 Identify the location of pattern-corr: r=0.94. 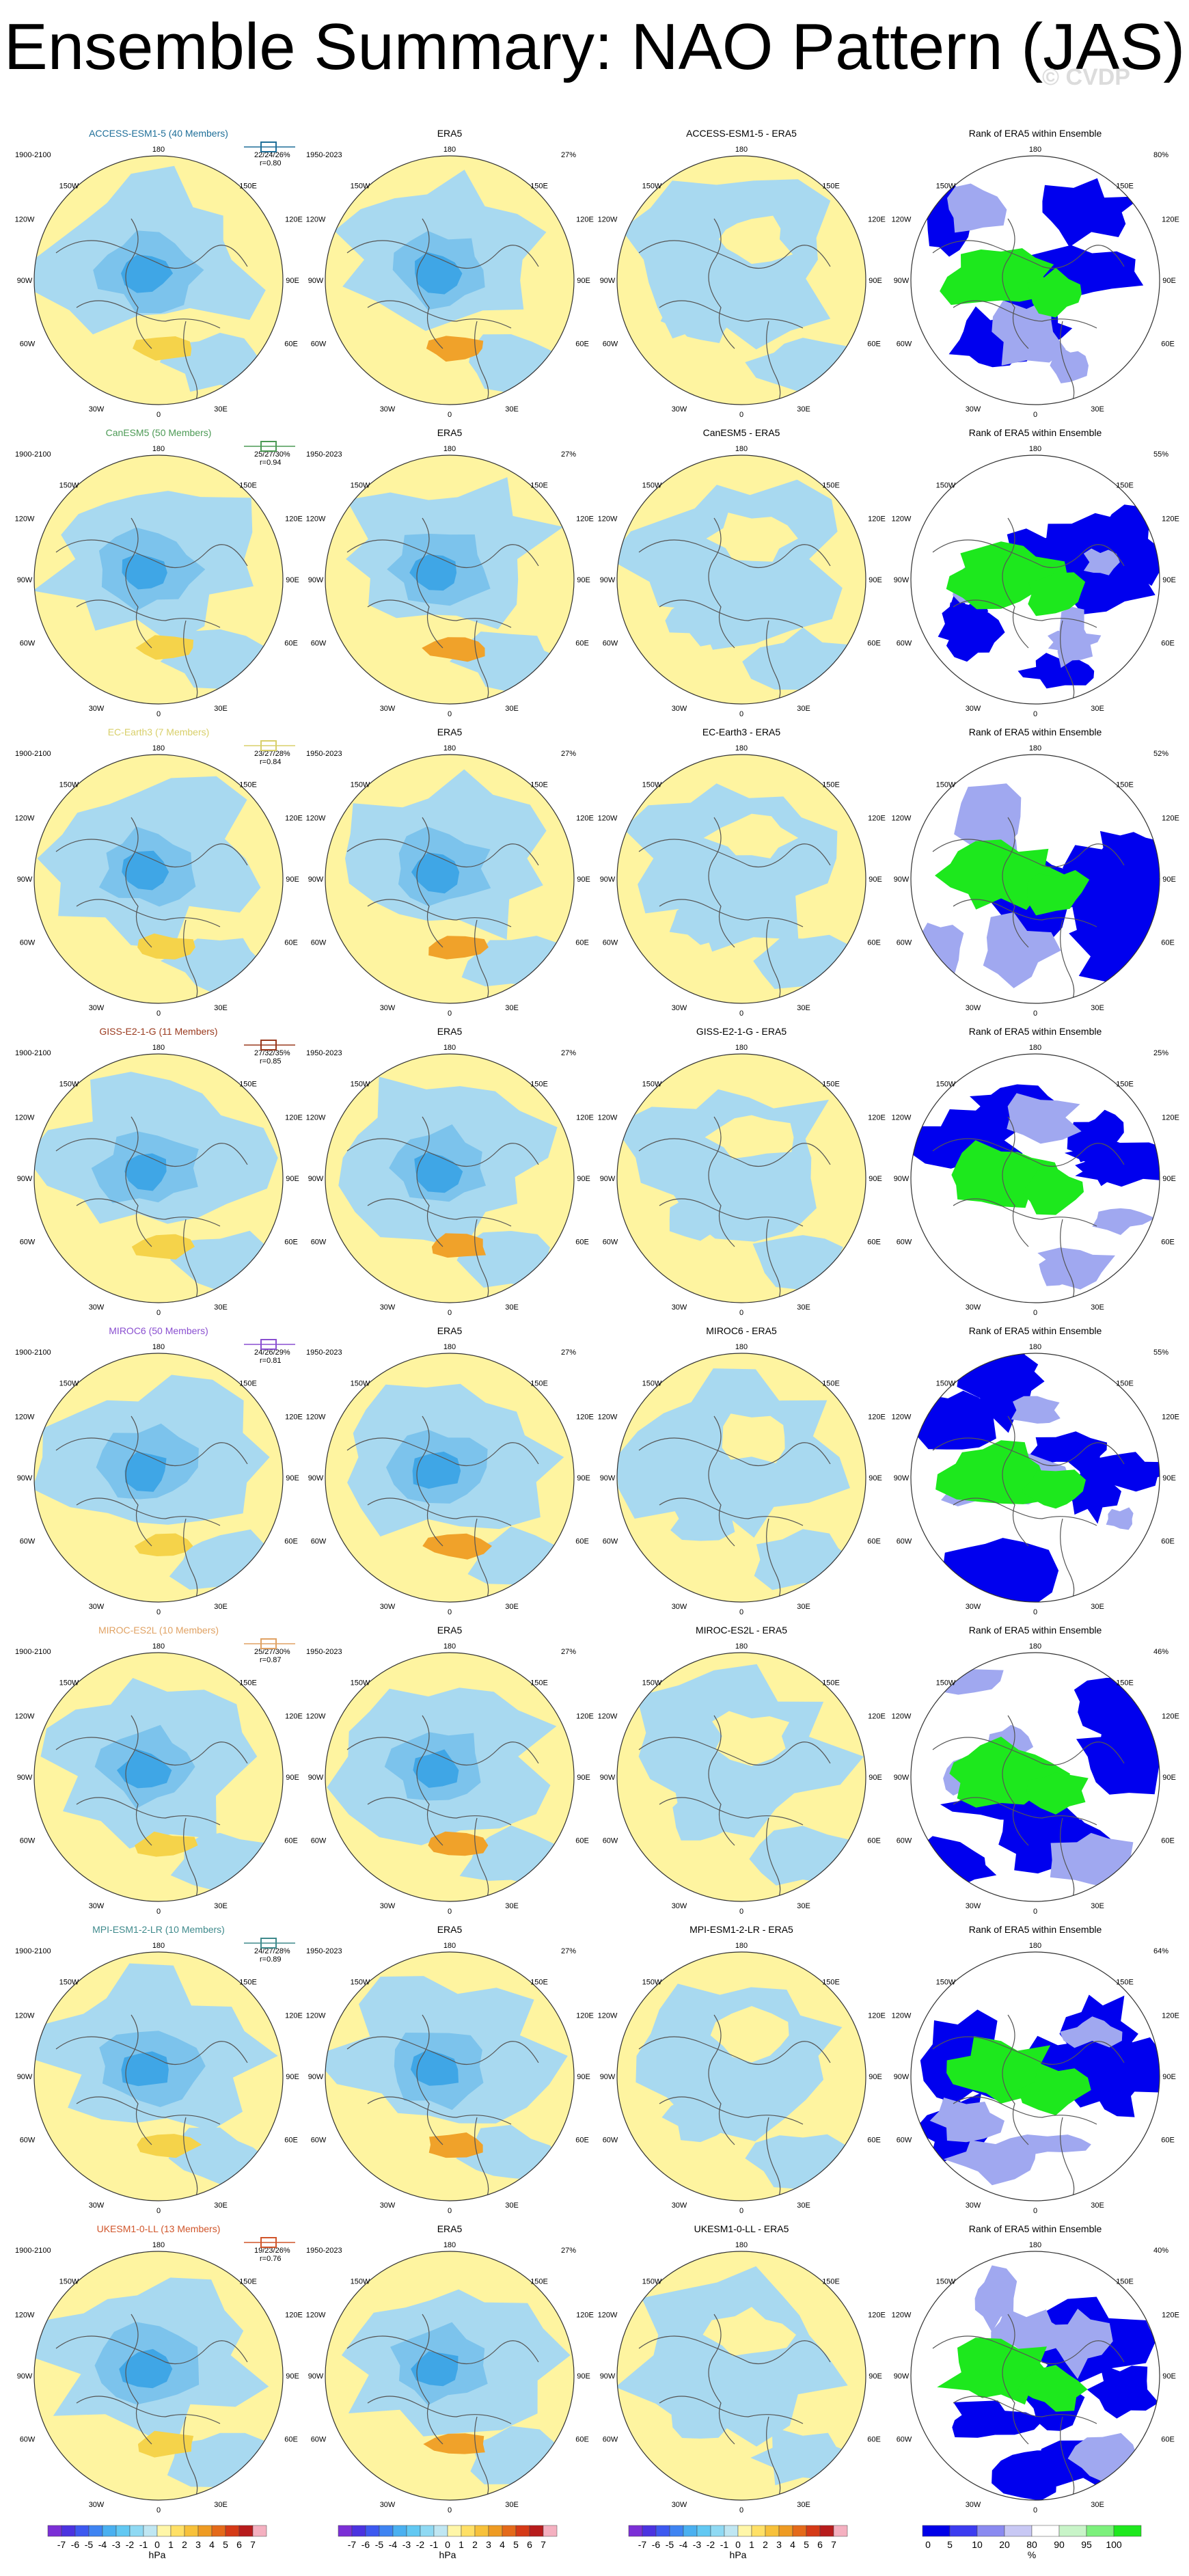
(271, 463).